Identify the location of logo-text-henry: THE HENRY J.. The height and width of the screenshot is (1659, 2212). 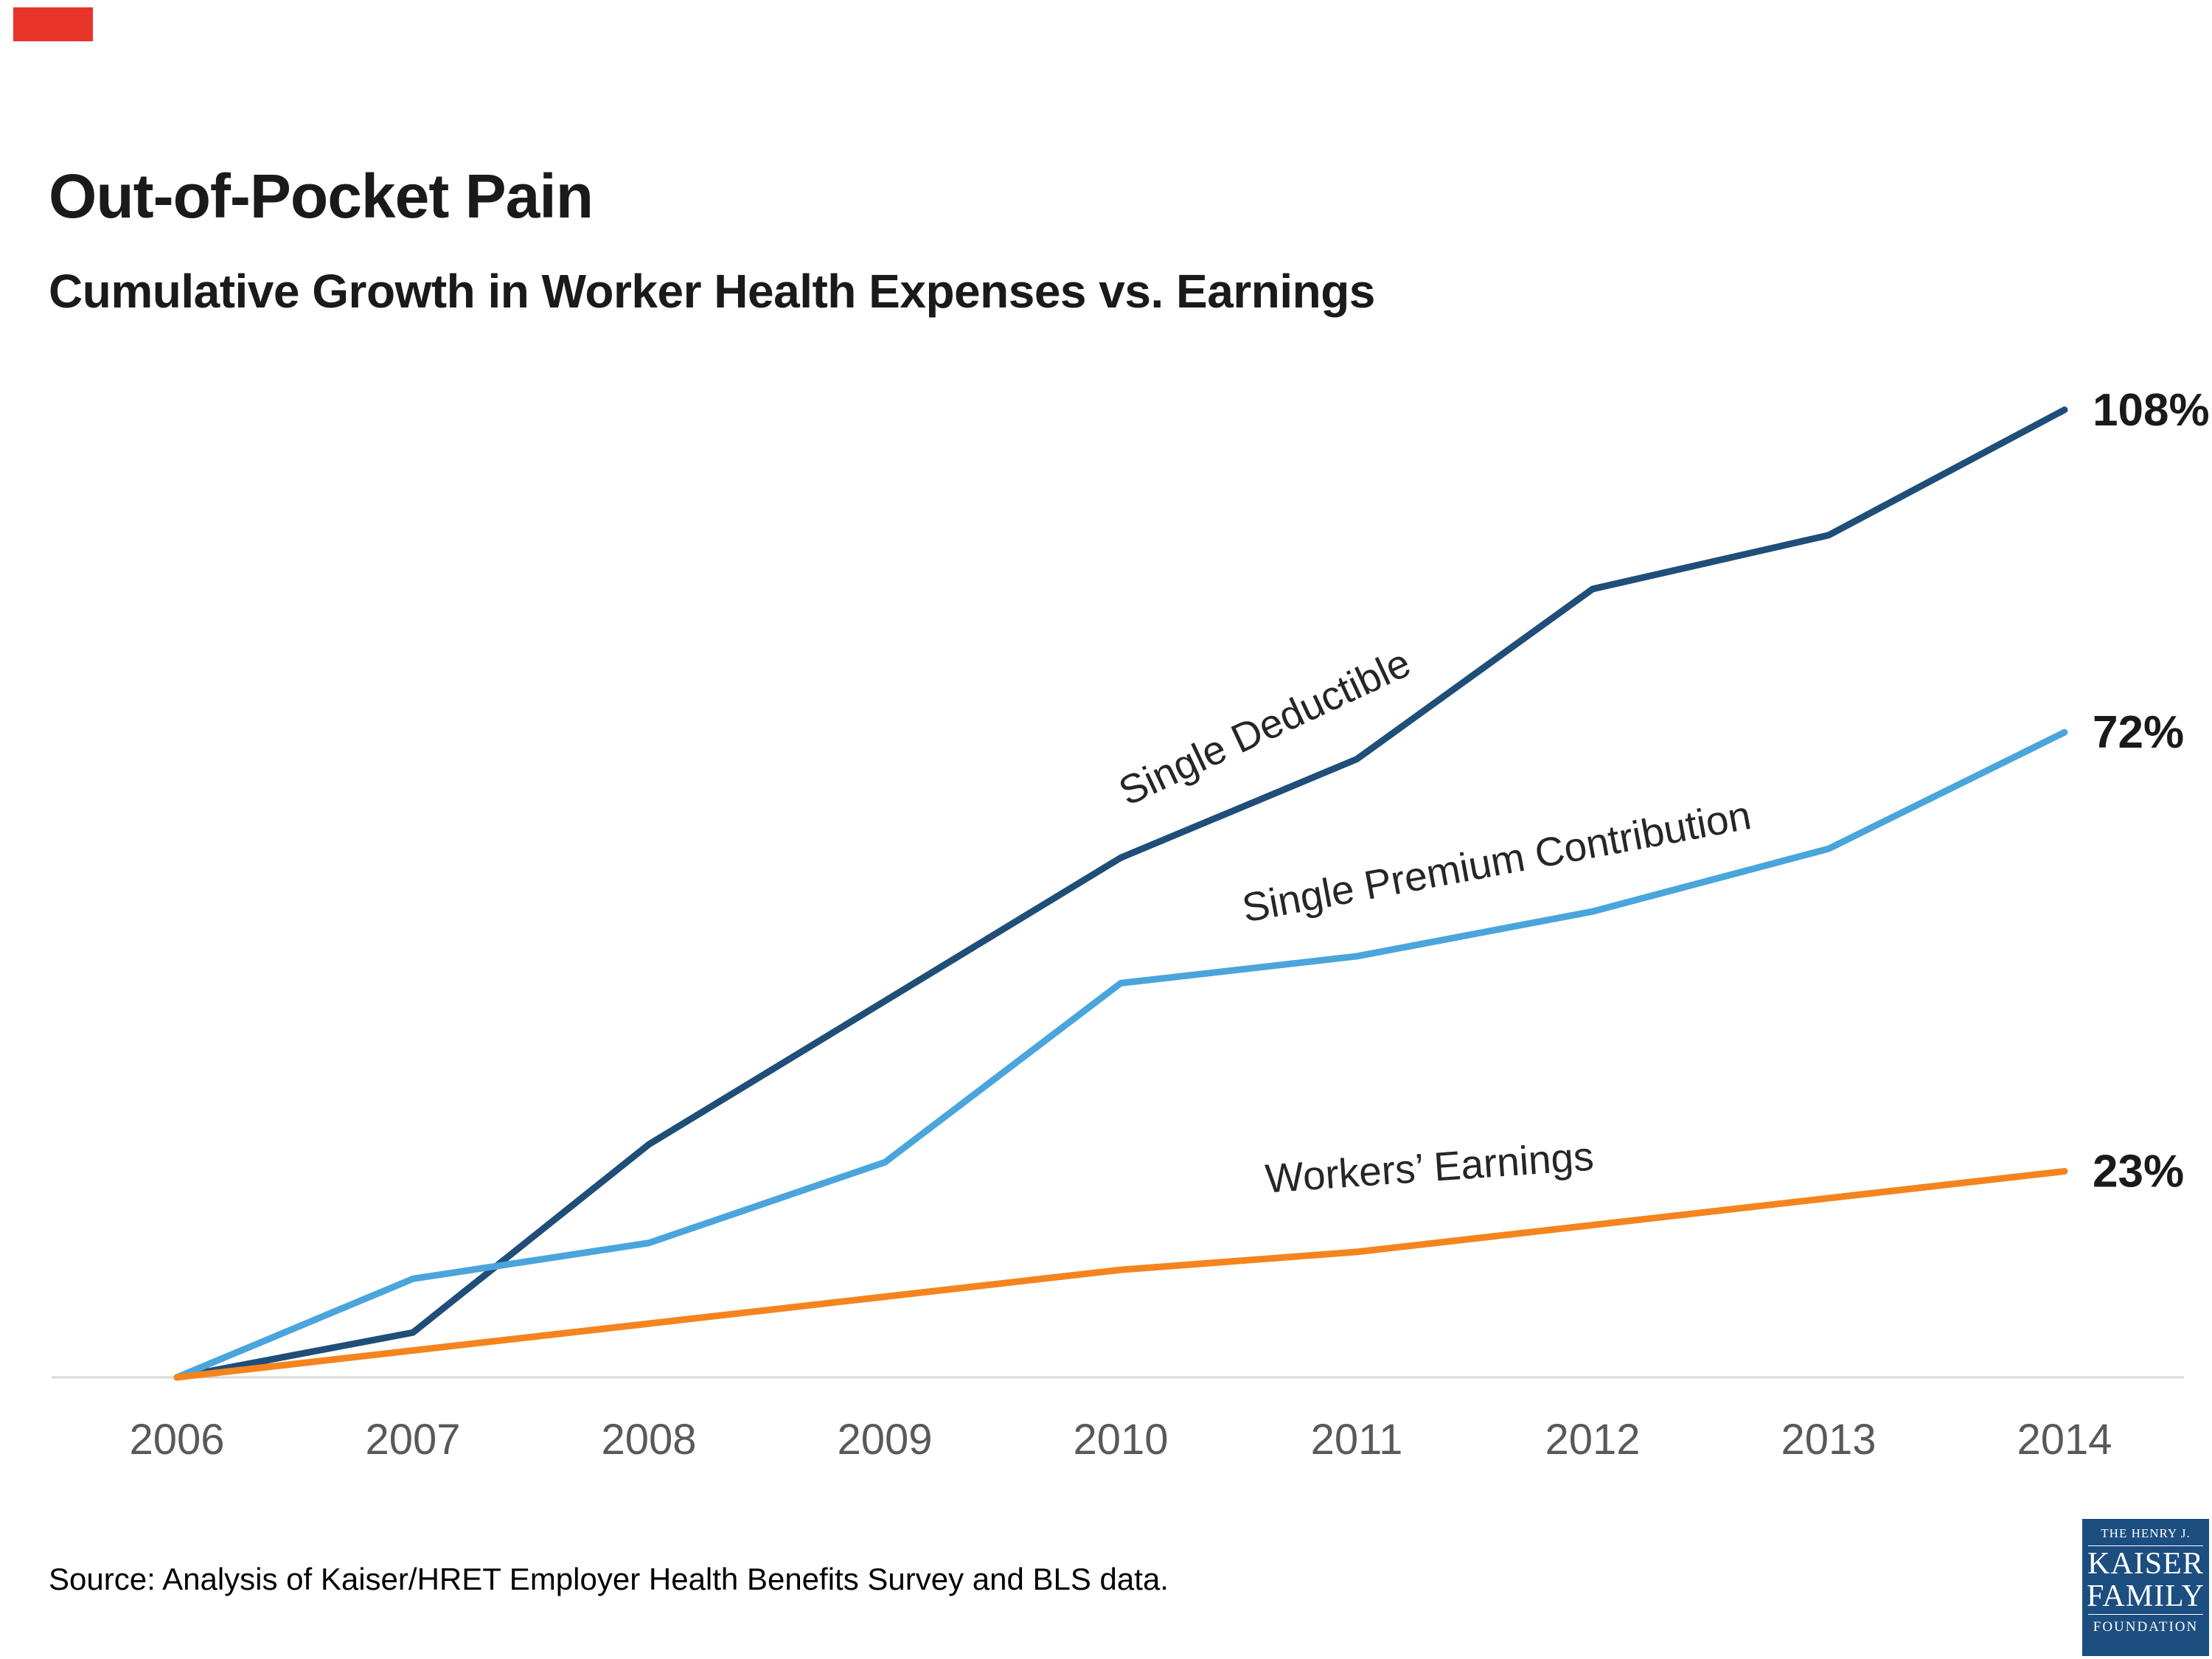
(2146, 1533).